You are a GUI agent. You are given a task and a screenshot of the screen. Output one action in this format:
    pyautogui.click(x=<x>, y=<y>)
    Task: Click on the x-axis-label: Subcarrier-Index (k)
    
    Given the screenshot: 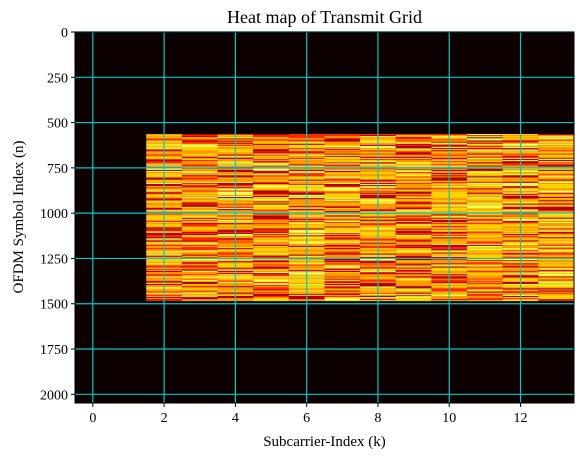 What is the action you would take?
    pyautogui.click(x=324, y=442)
    